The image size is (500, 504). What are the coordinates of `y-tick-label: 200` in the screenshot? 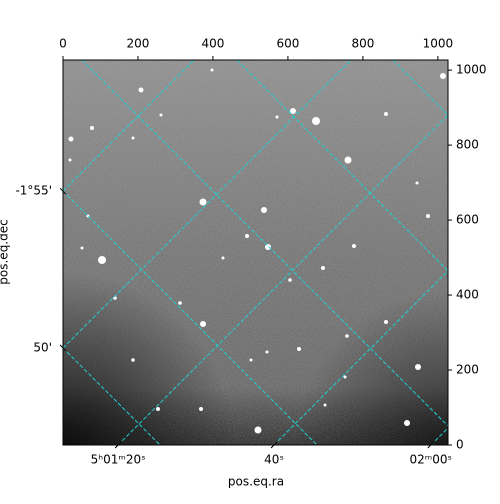 It's located at (467, 370).